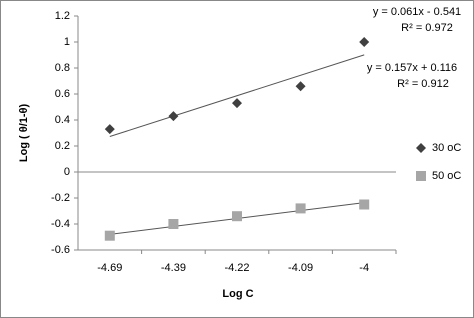 The width and height of the screenshot is (474, 318). Describe the element at coordinates (60, 224) in the screenshot. I see `y-tick-label: -0.4` at that location.